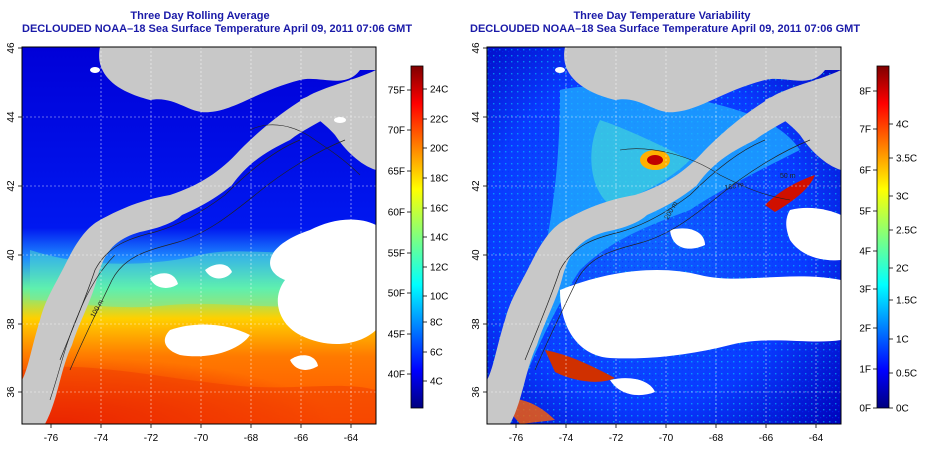 This screenshot has height=475, width=950. Describe the element at coordinates (396, 172) in the screenshot. I see `left-cbar-label-f: 65F` at that location.